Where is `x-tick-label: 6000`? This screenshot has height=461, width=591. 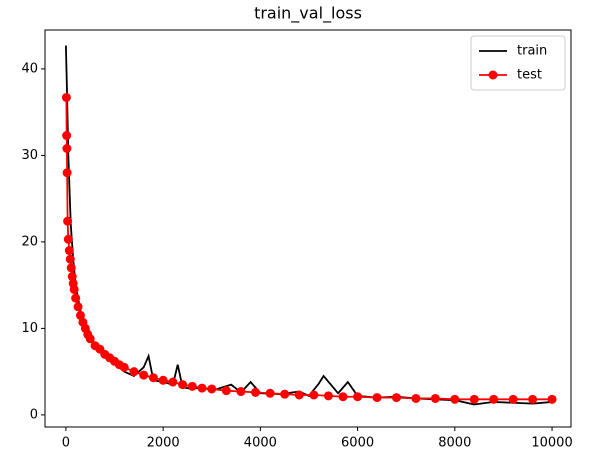 x-tick-label: 6000 is located at coordinates (357, 443).